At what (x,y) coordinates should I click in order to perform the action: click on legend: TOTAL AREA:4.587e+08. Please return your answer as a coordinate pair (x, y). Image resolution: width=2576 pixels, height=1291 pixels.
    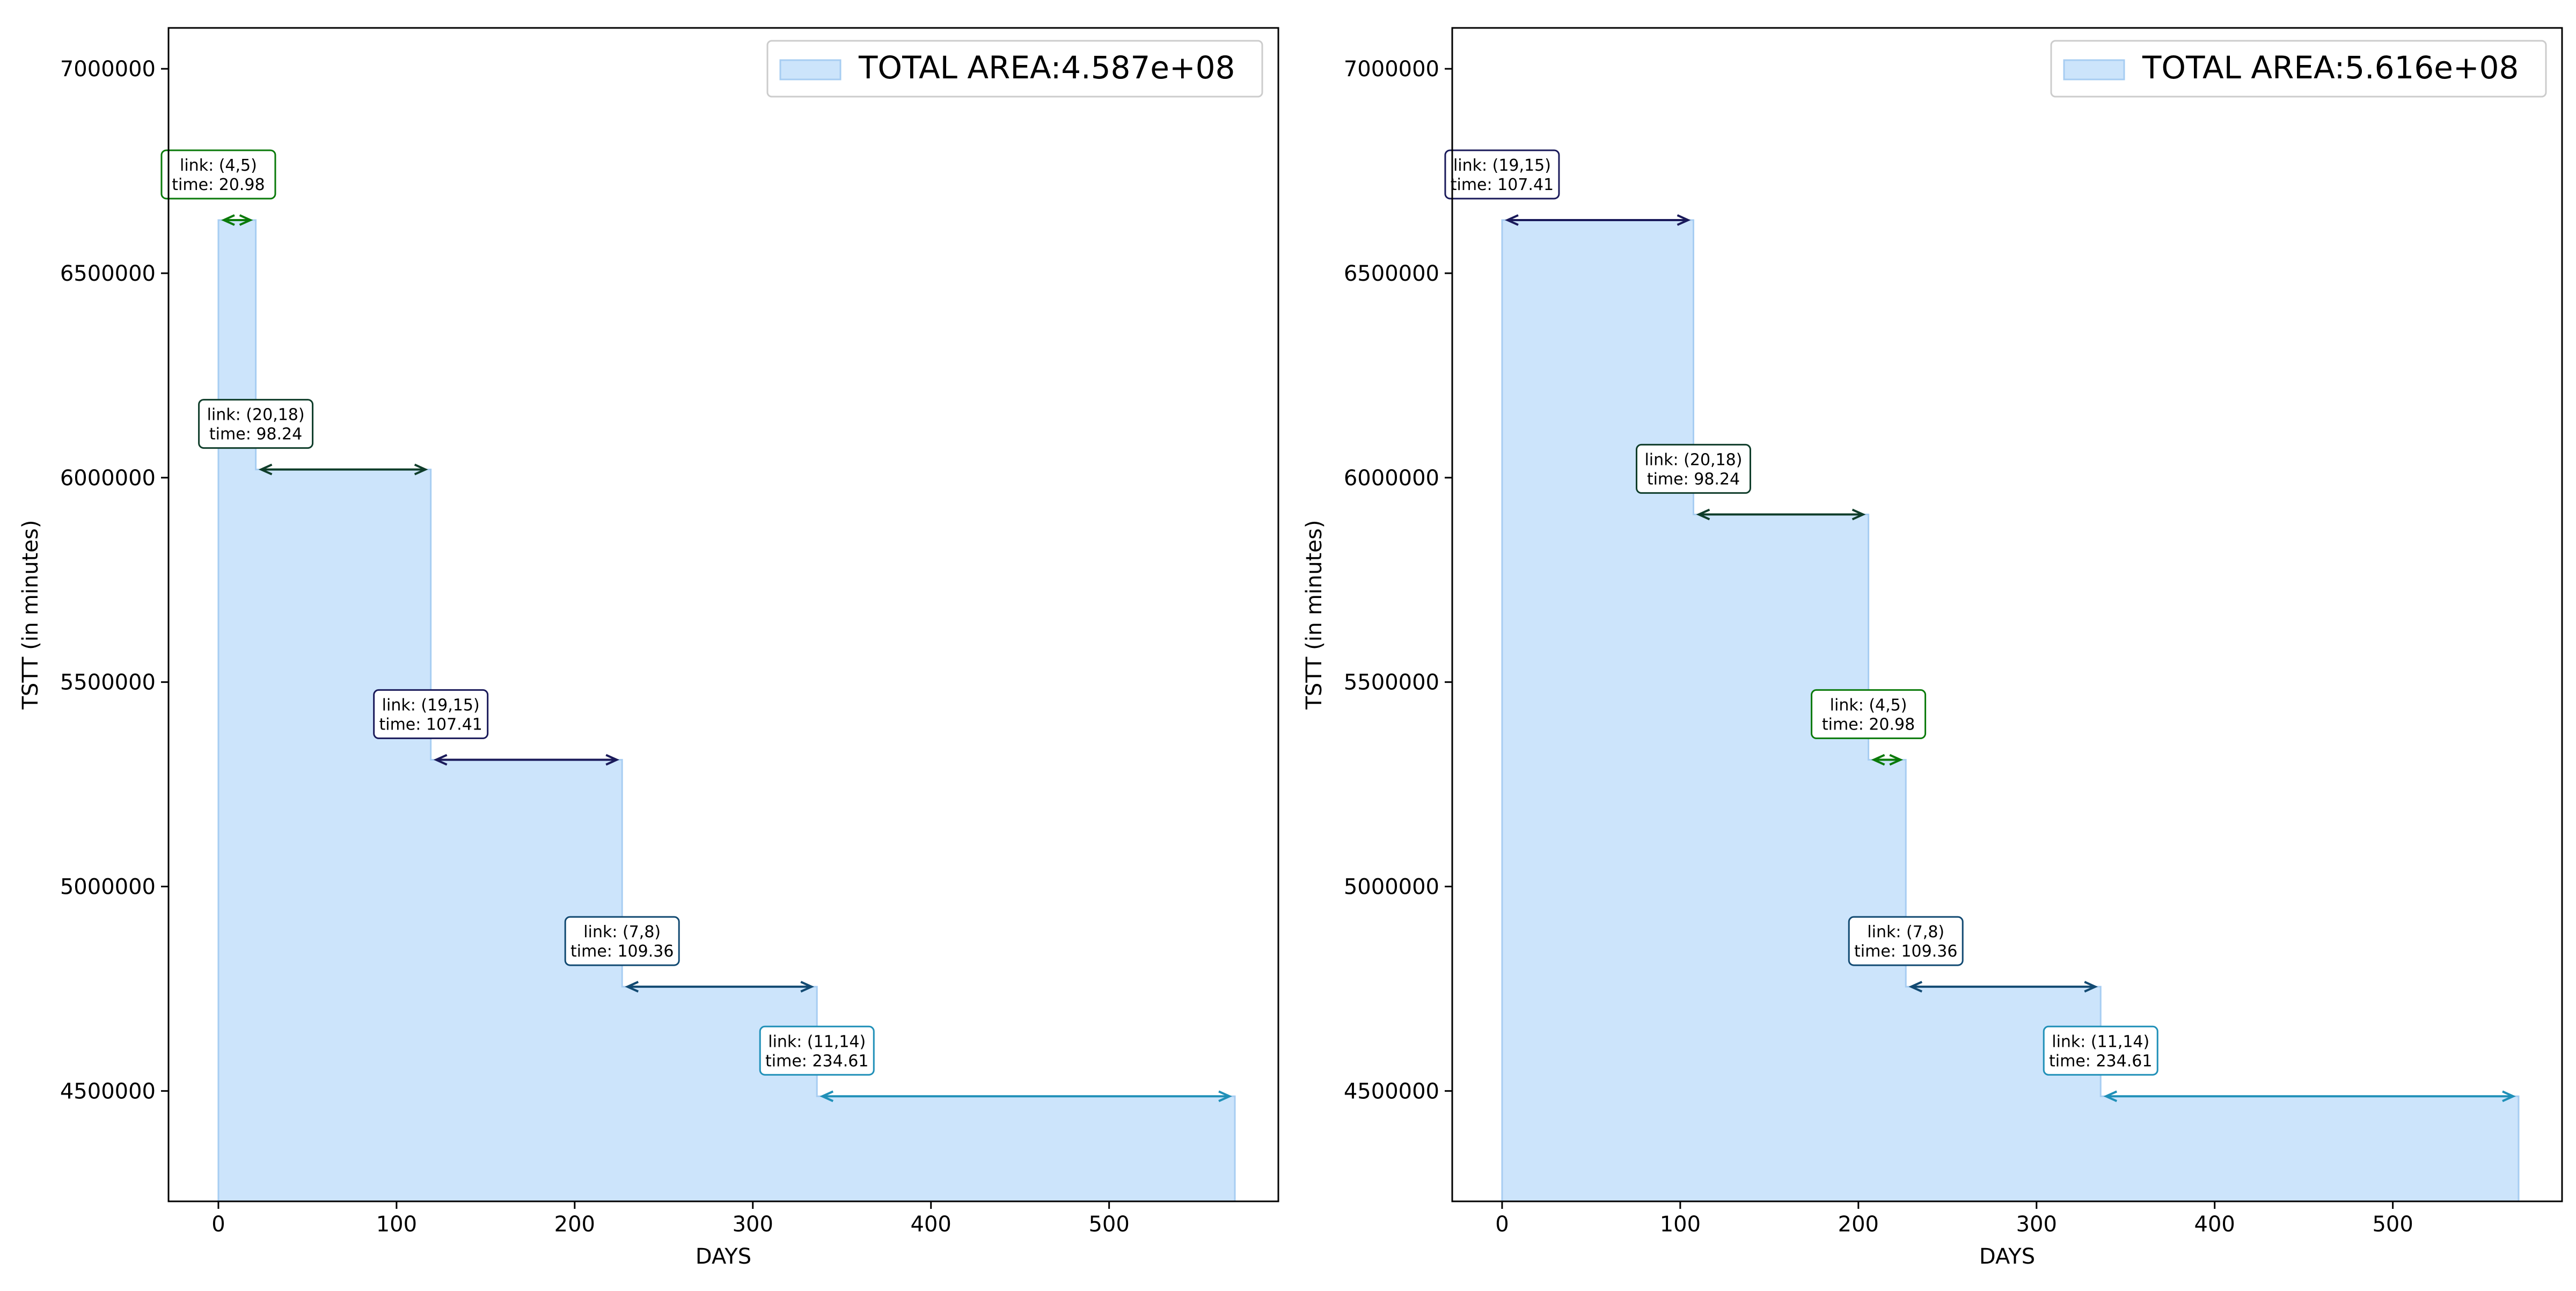
    Looking at the image, I should click on (1014, 69).